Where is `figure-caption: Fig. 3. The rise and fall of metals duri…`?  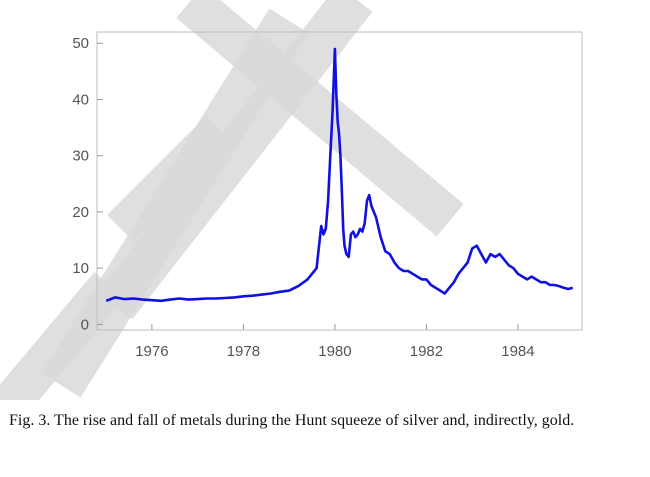 figure-caption: Fig. 3. The rise and fall of metals duri… is located at coordinates (292, 420).